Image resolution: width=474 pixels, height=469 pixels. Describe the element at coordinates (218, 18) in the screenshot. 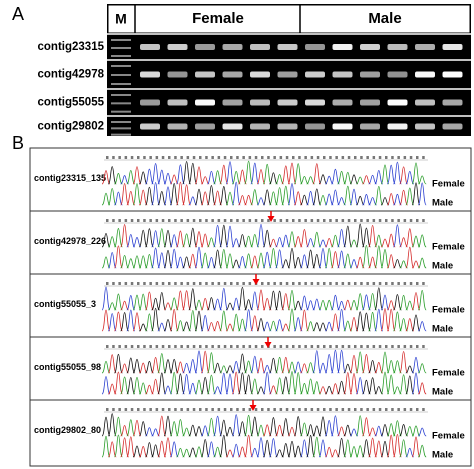

I see `group-label: Female` at that location.